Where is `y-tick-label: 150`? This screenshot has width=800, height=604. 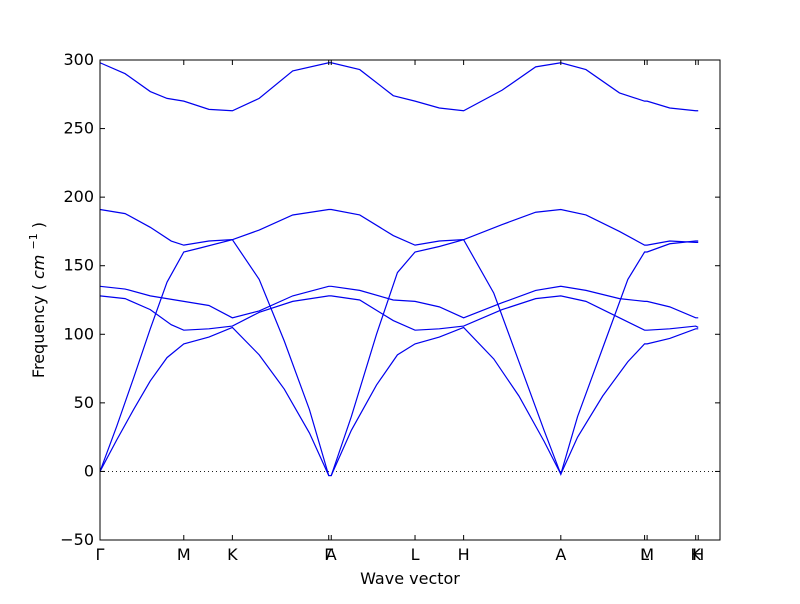
y-tick-label: 150 is located at coordinates (78, 265).